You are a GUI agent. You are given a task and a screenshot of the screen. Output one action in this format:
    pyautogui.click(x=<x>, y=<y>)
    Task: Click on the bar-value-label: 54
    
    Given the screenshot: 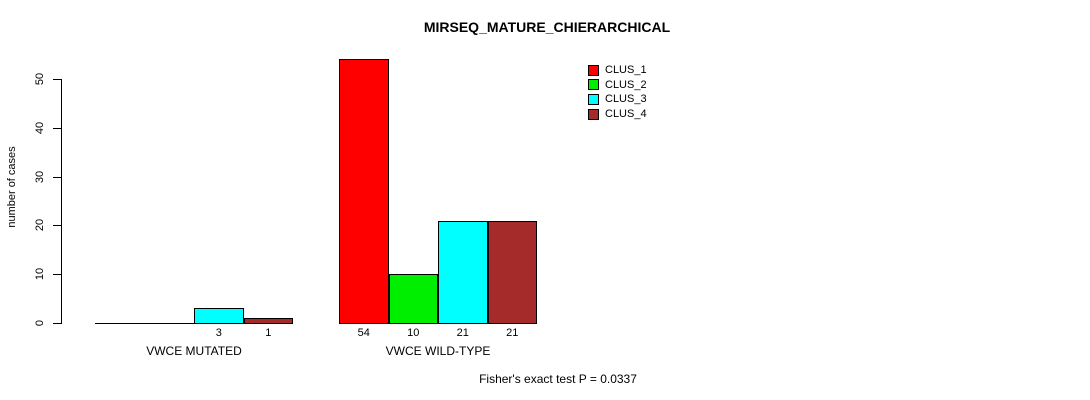 What is the action you would take?
    pyautogui.click(x=363, y=333)
    